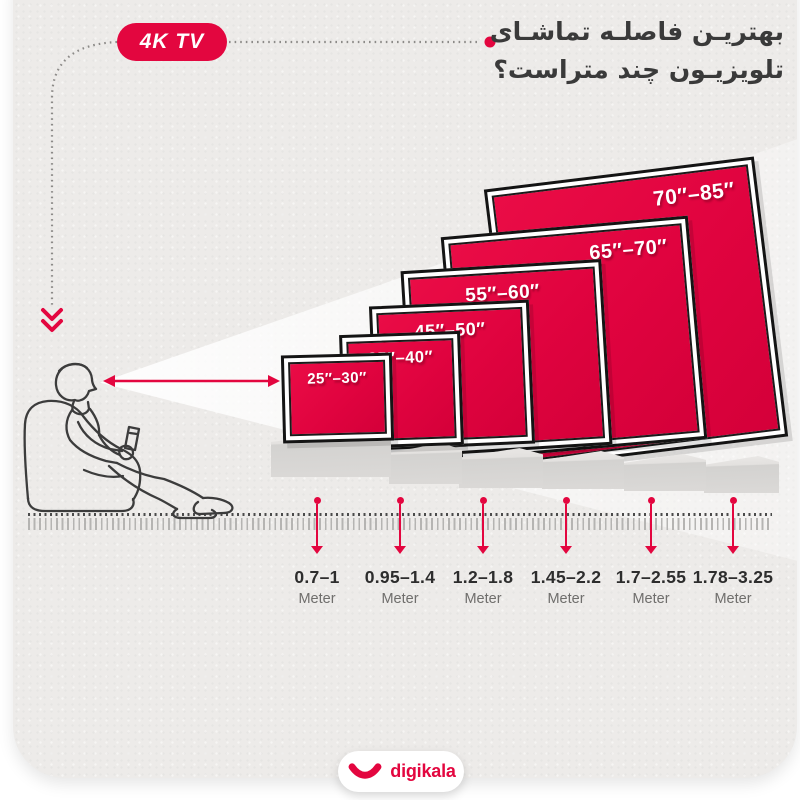 The width and height of the screenshot is (800, 800). I want to click on person-foot-right, so click(213, 506).